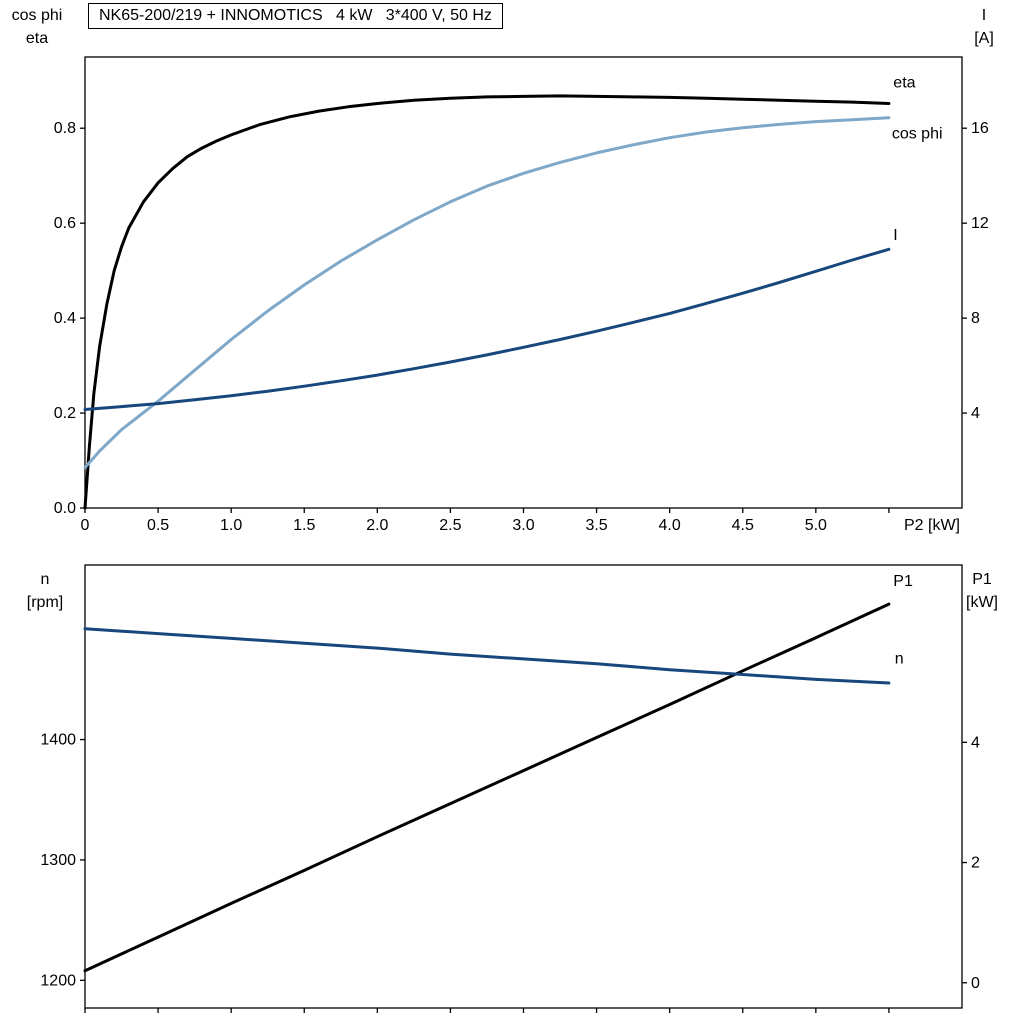 The width and height of the screenshot is (1024, 1024). What do you see at coordinates (903, 581) in the screenshot?
I see `curve-label-P1: P1` at bounding box center [903, 581].